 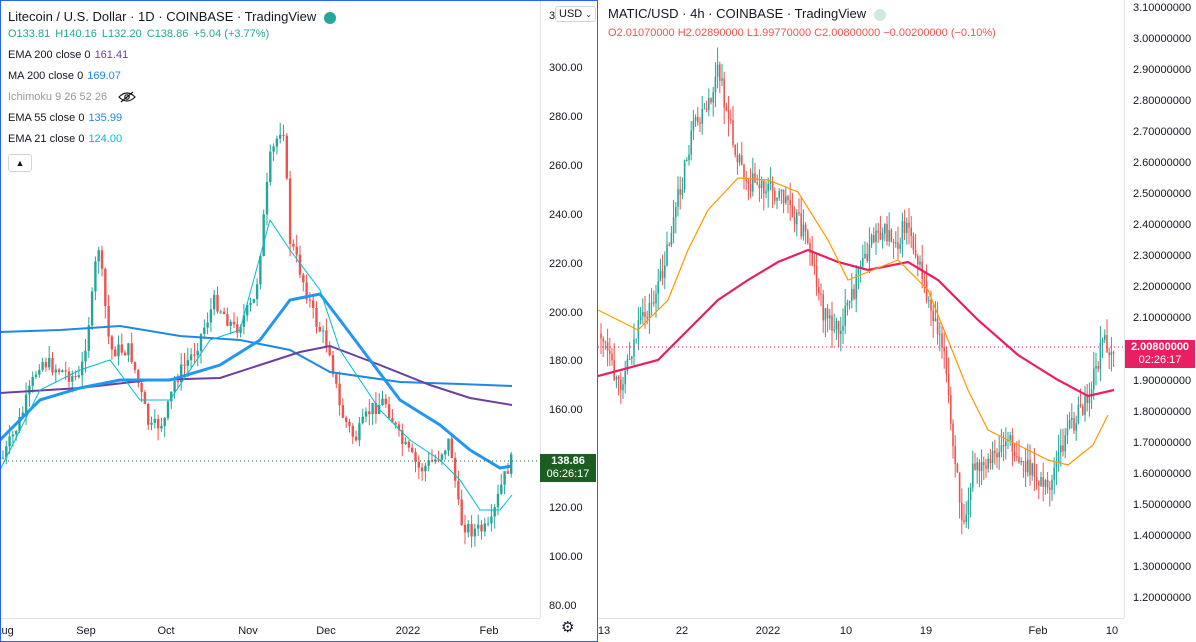 I want to click on currency-selector: USD ⌄, so click(x=575, y=14).